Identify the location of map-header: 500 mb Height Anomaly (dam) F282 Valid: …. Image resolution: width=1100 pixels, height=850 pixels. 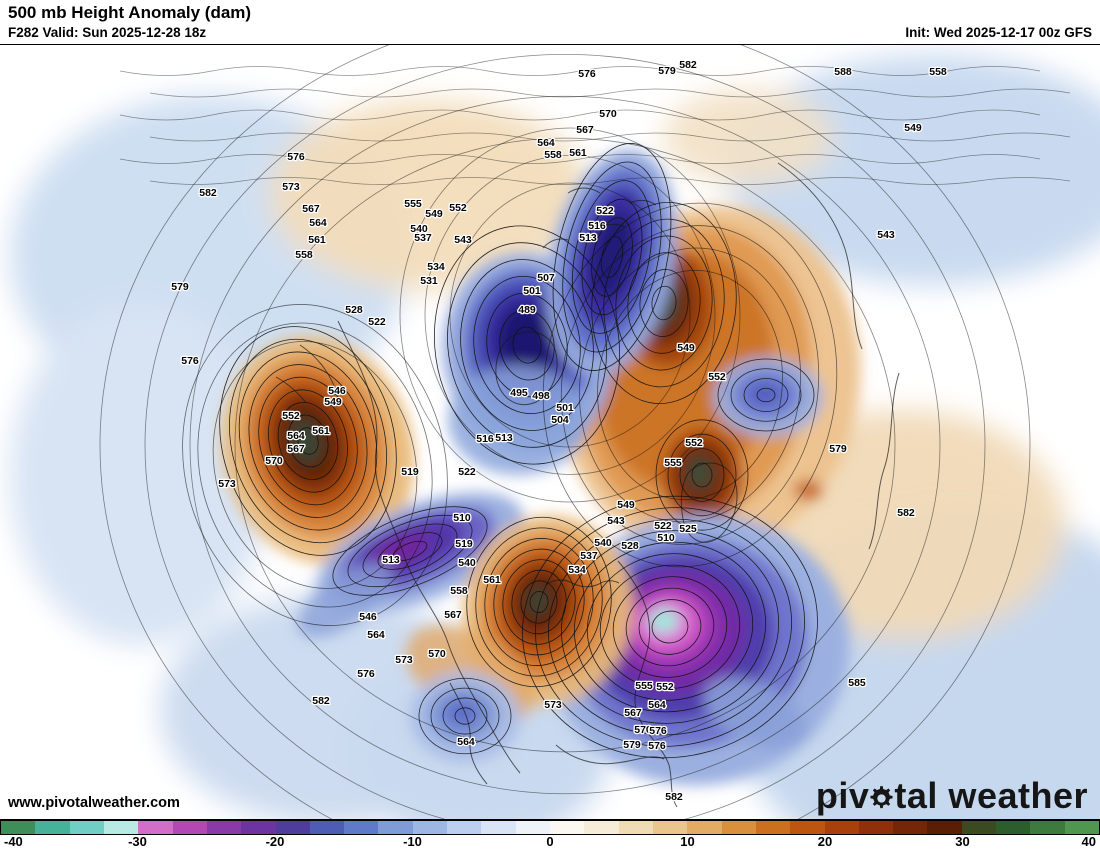
(550, 22).